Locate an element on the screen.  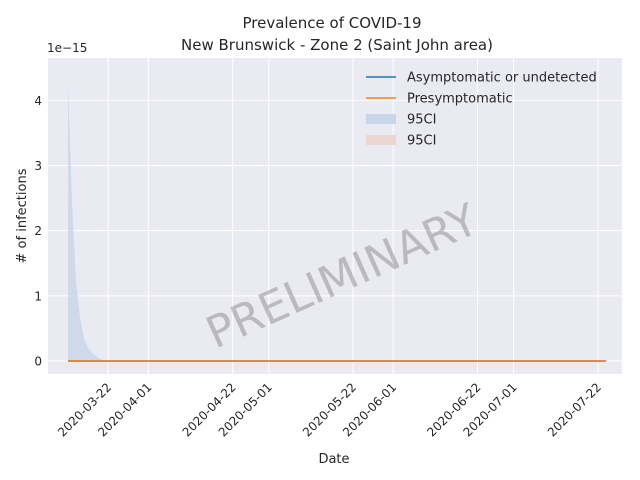
y-offset-label: 1e−15 is located at coordinates (67, 48).